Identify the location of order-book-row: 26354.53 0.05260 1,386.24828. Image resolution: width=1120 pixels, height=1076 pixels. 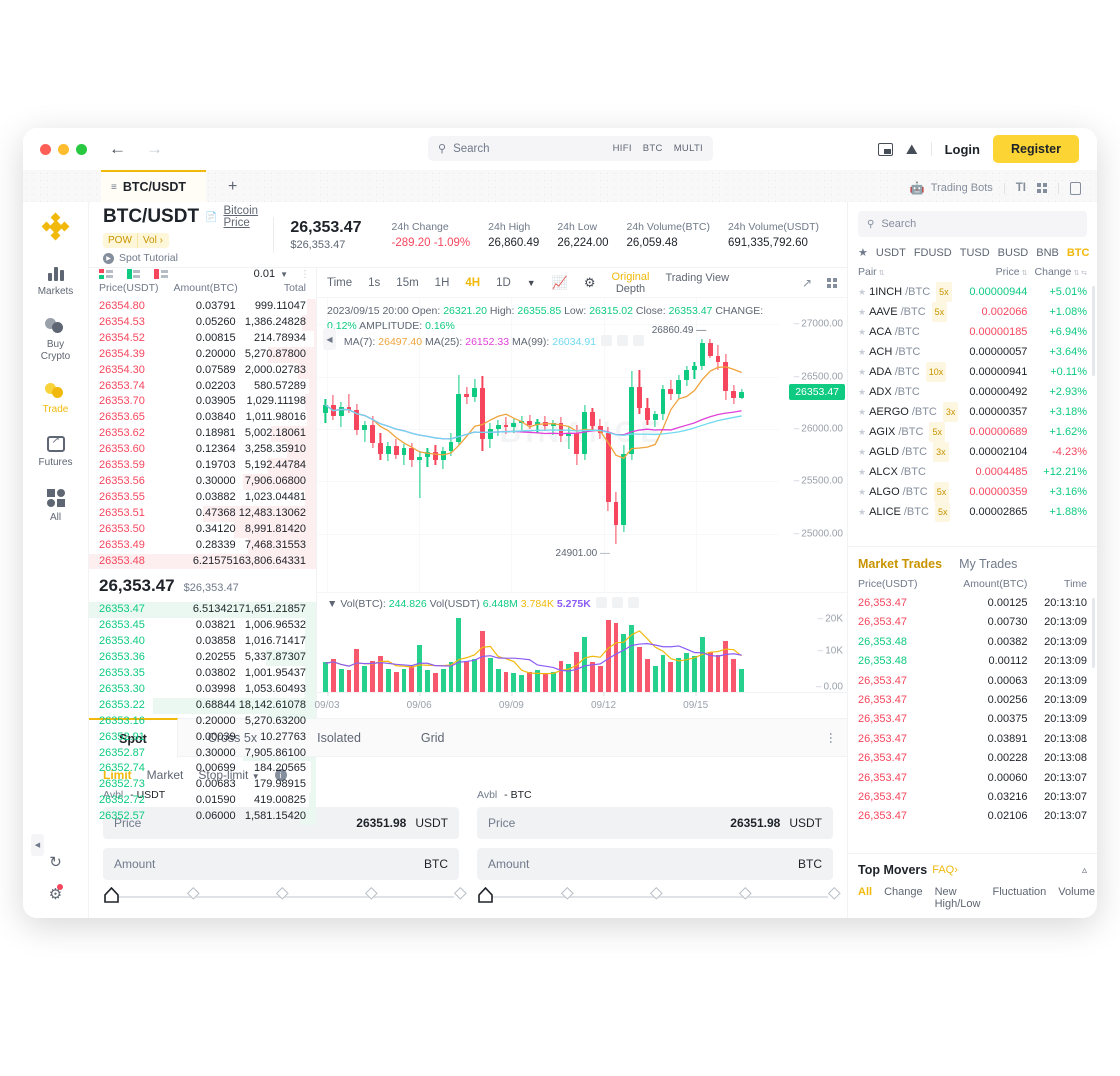
(202, 322).